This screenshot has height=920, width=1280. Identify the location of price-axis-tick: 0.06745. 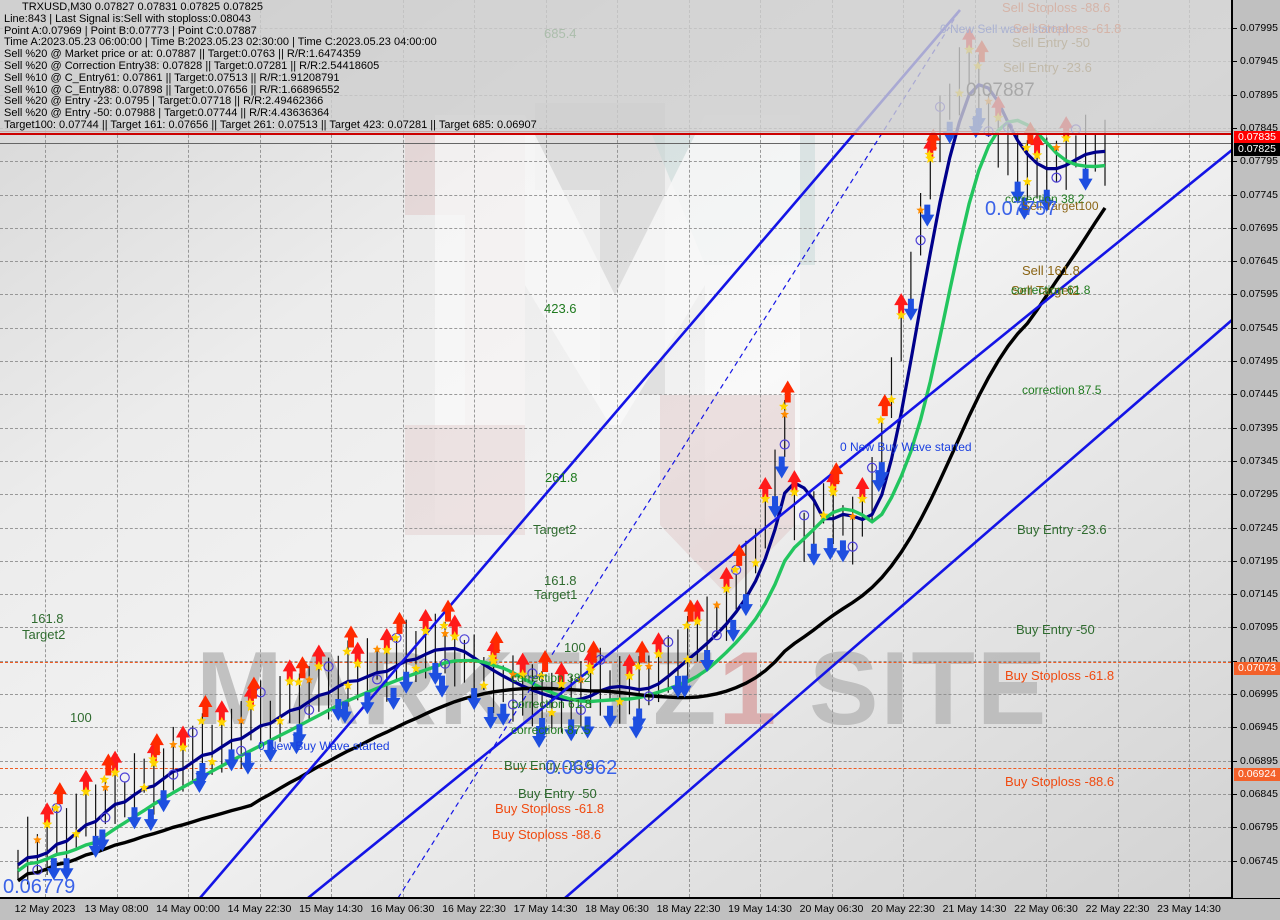
(1256, 861).